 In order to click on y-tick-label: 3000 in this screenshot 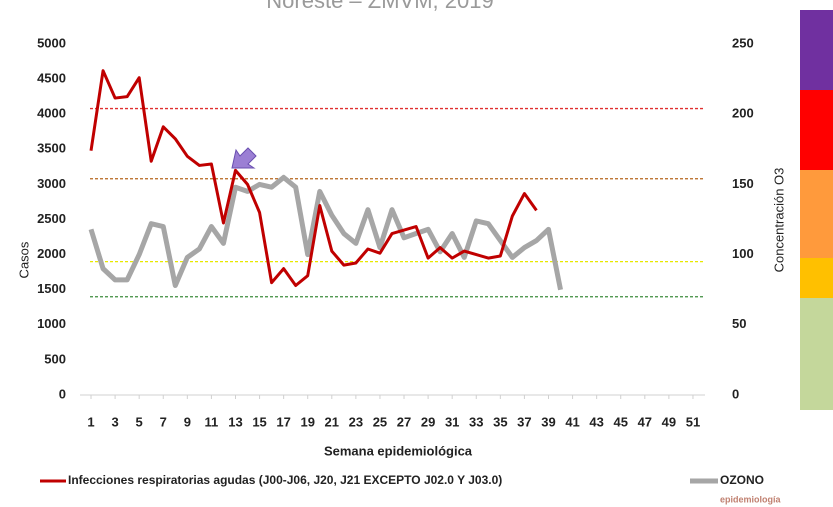, I will do `click(51, 183)`.